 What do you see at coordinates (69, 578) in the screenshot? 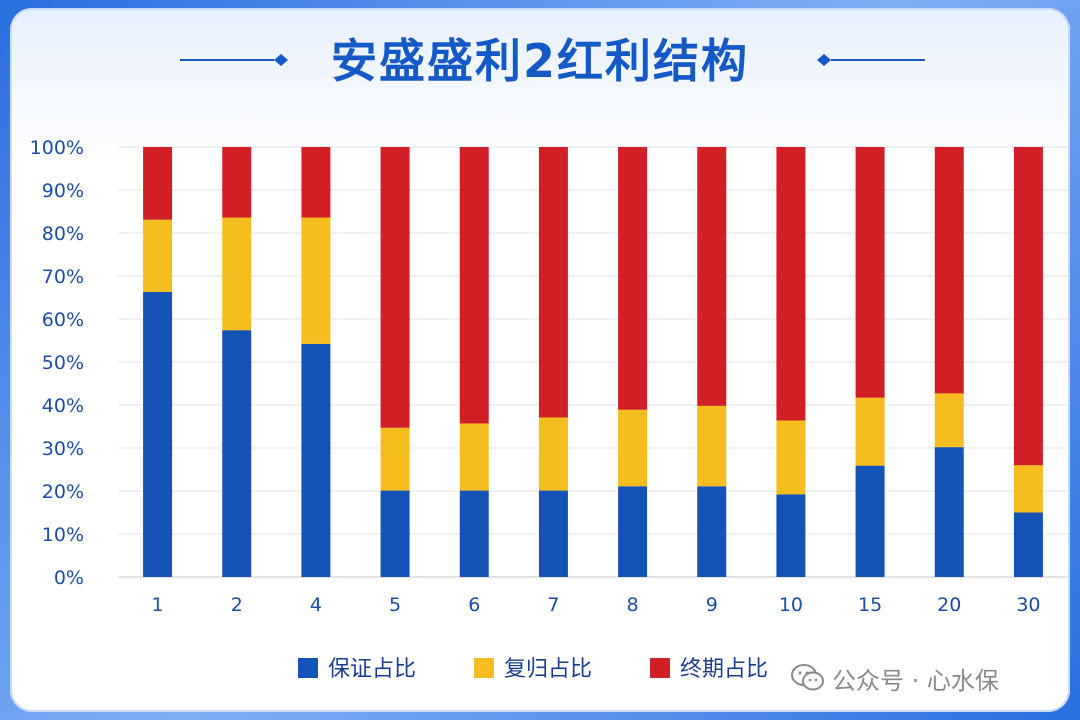
I see `y-tick-label: 0%` at bounding box center [69, 578].